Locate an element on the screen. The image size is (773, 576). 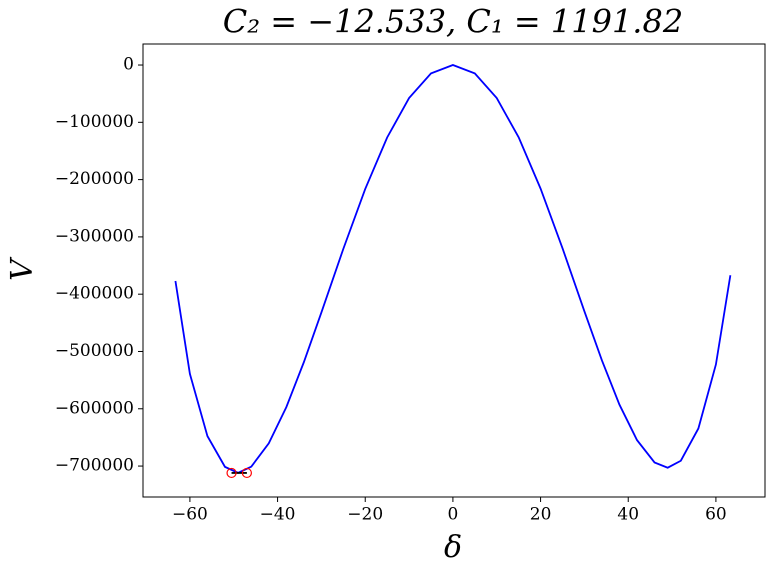
y-tick-label: −100000 is located at coordinates (94, 122).